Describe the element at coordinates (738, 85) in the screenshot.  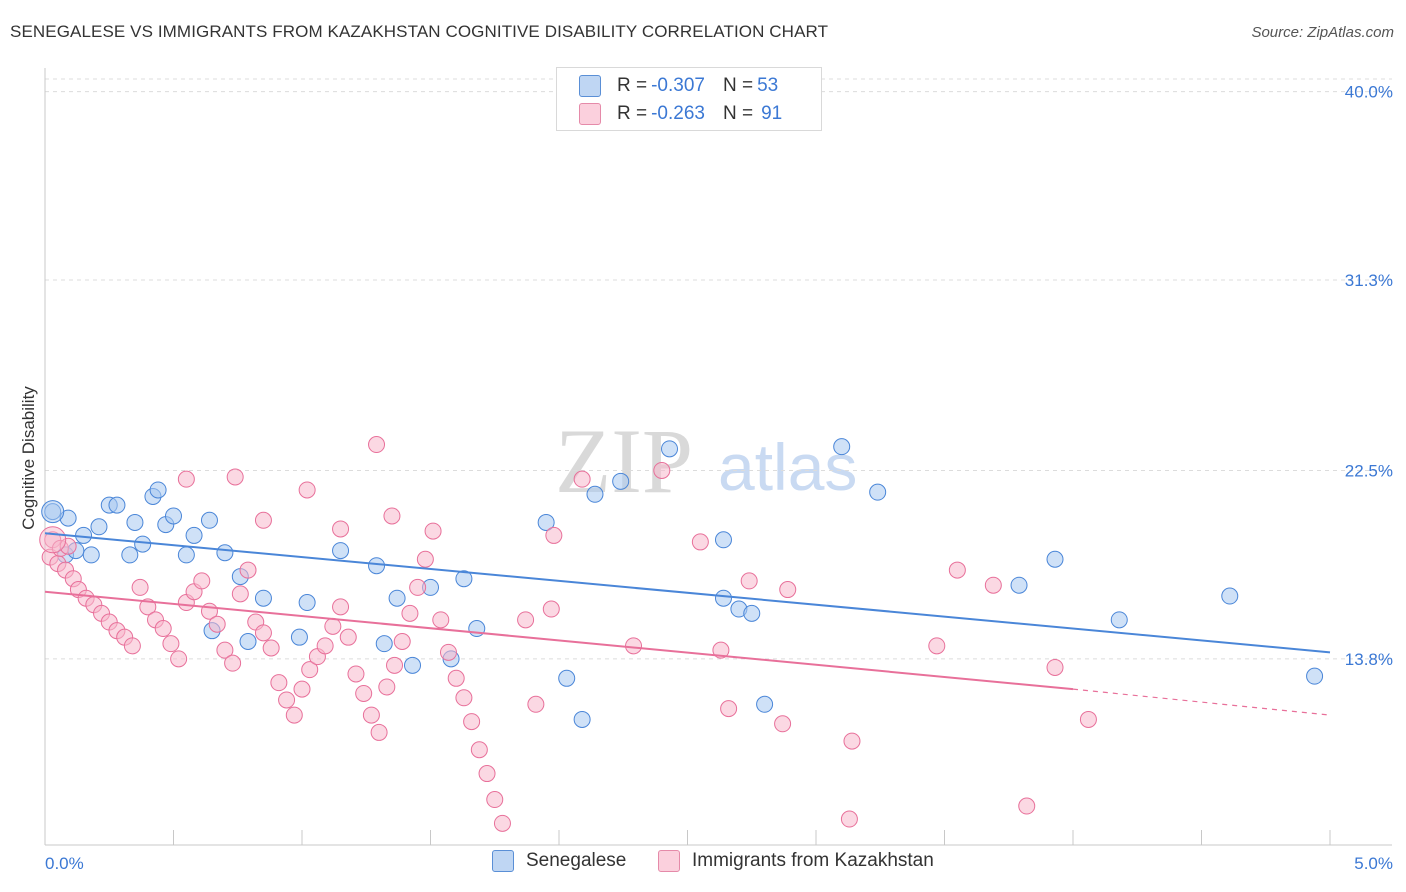
I see `legend-n-label: N =` at that location.